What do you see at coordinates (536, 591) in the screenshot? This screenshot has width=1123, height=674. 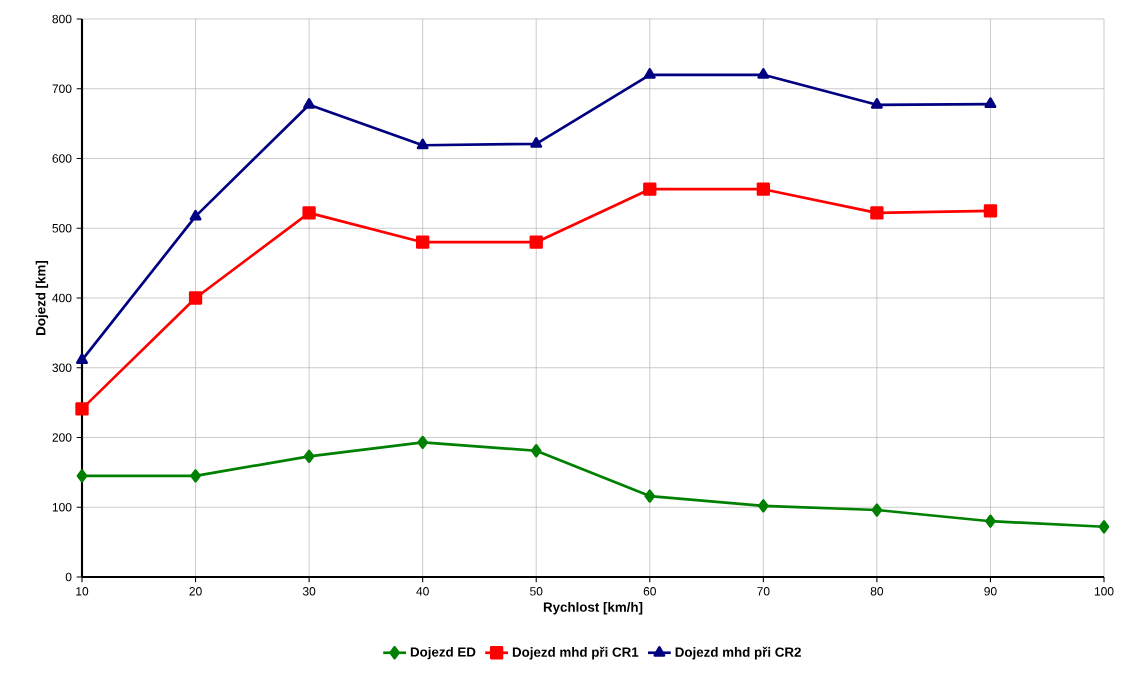 I see `x-tick-label: 50` at bounding box center [536, 591].